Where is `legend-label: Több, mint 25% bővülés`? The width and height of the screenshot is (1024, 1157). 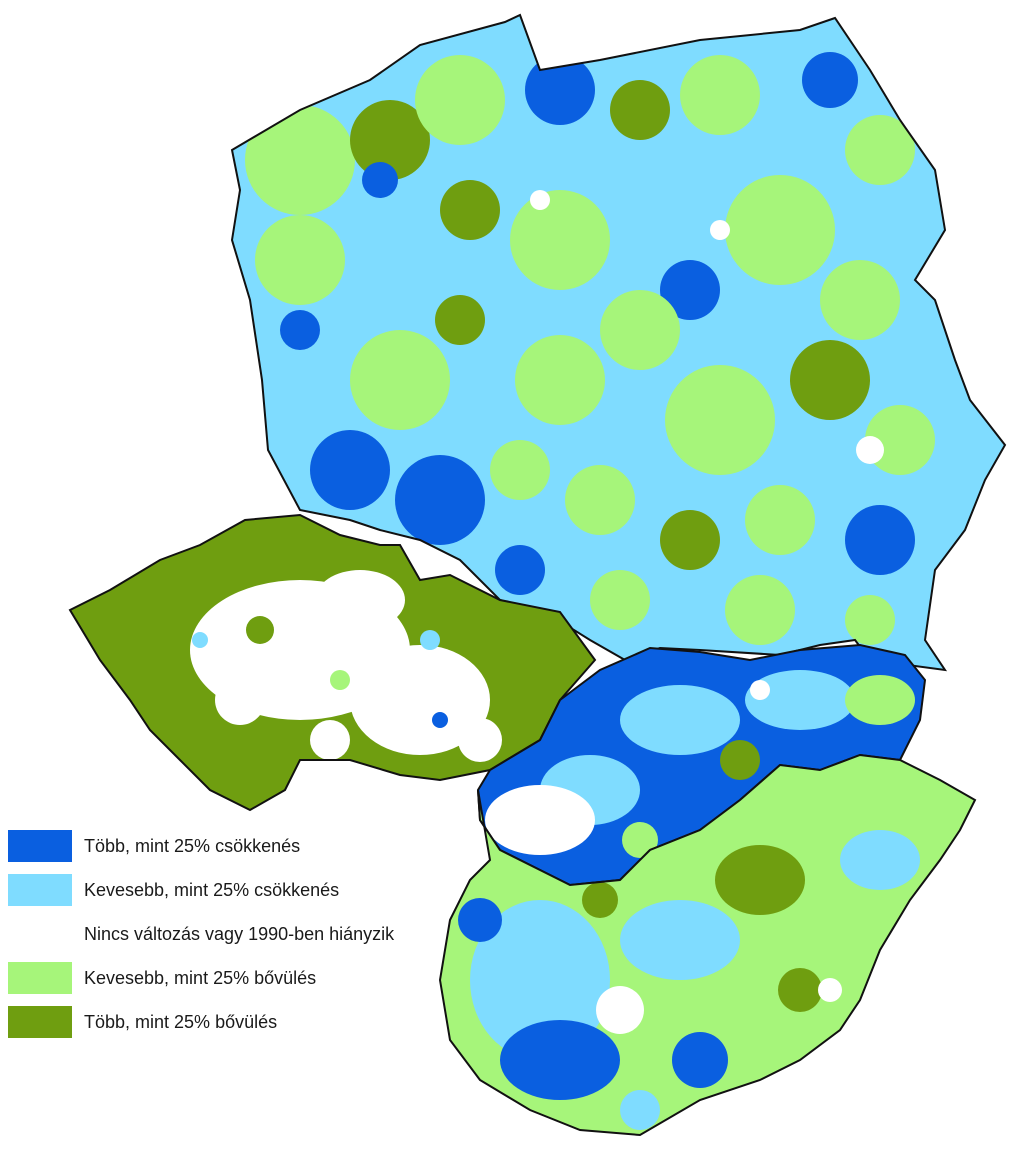
legend-label: Több, mint 25% bővülés is located at coordinates (181, 1021).